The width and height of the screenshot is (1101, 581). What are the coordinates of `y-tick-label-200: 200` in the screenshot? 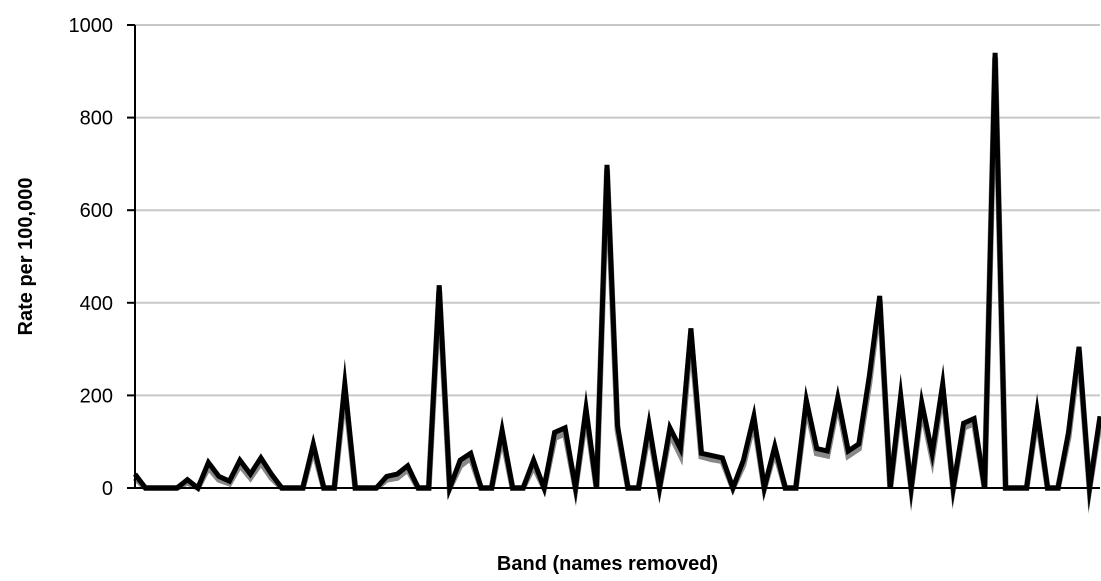 It's located at (96, 396).